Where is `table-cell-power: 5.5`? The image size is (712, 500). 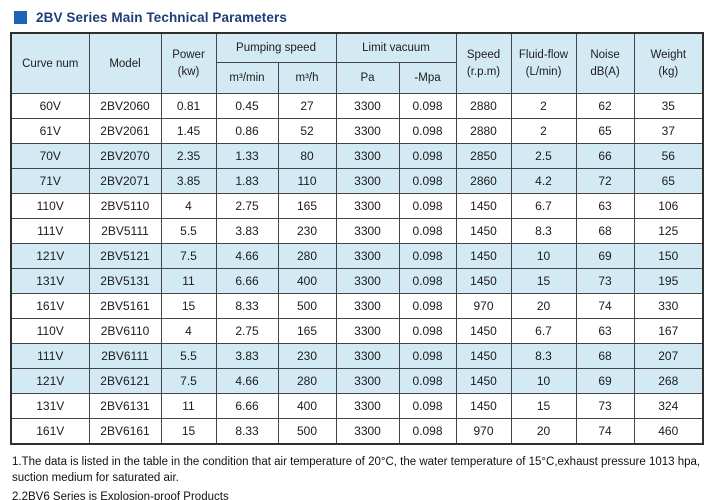 table-cell-power: 5.5 is located at coordinates (188, 356).